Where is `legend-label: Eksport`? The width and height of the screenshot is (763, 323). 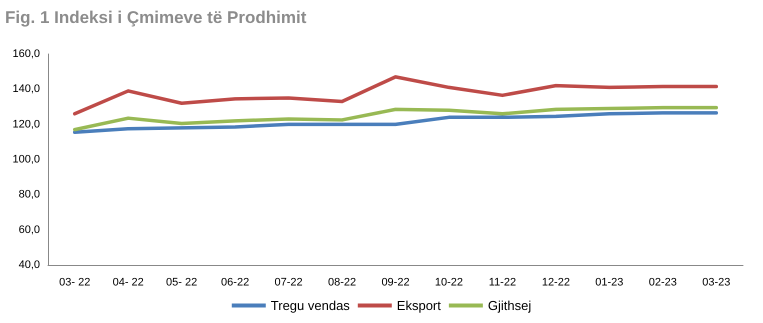
legend-label: Eksport is located at coordinates (419, 305).